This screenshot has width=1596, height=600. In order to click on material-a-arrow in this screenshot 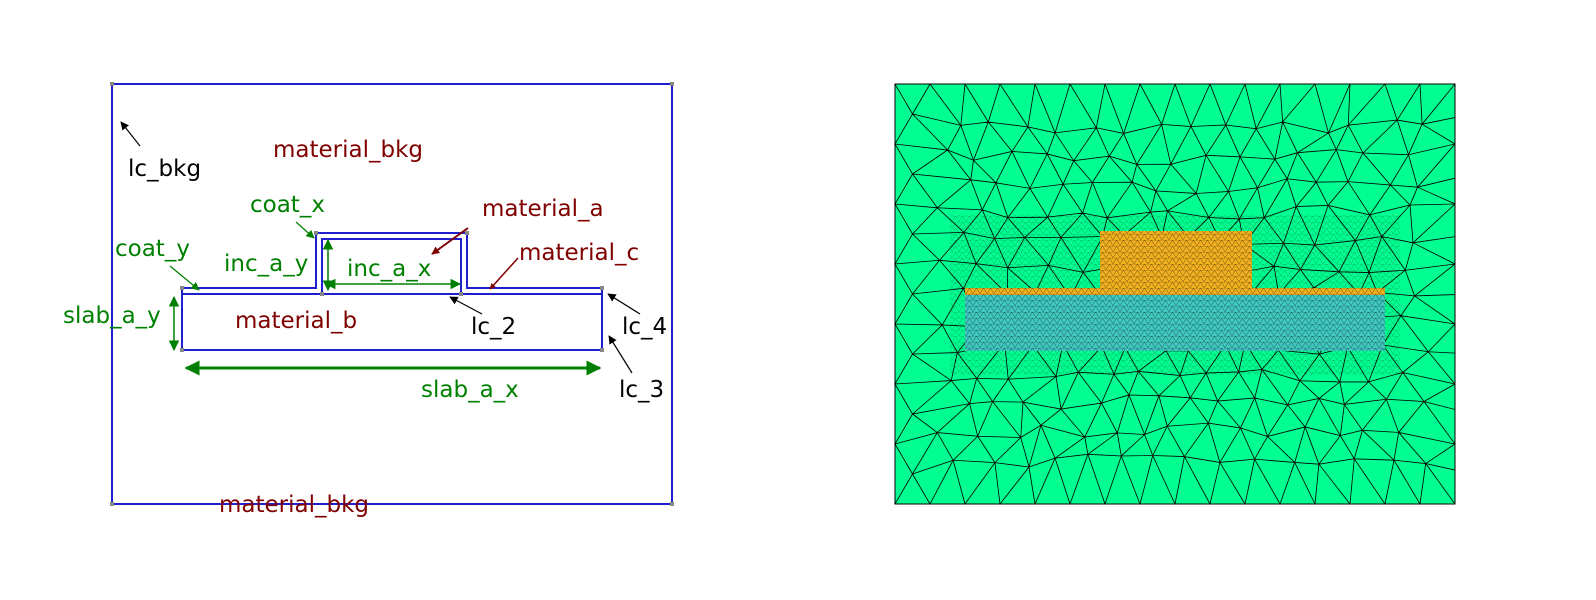, I will do `click(450, 241)`.